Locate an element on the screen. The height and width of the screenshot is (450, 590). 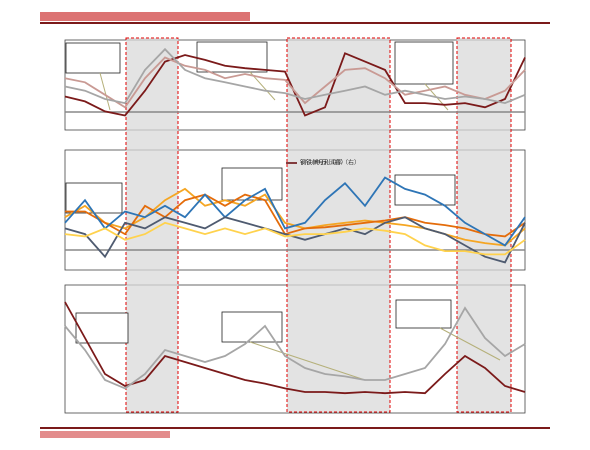
title-block is located at coordinates (145, 16).